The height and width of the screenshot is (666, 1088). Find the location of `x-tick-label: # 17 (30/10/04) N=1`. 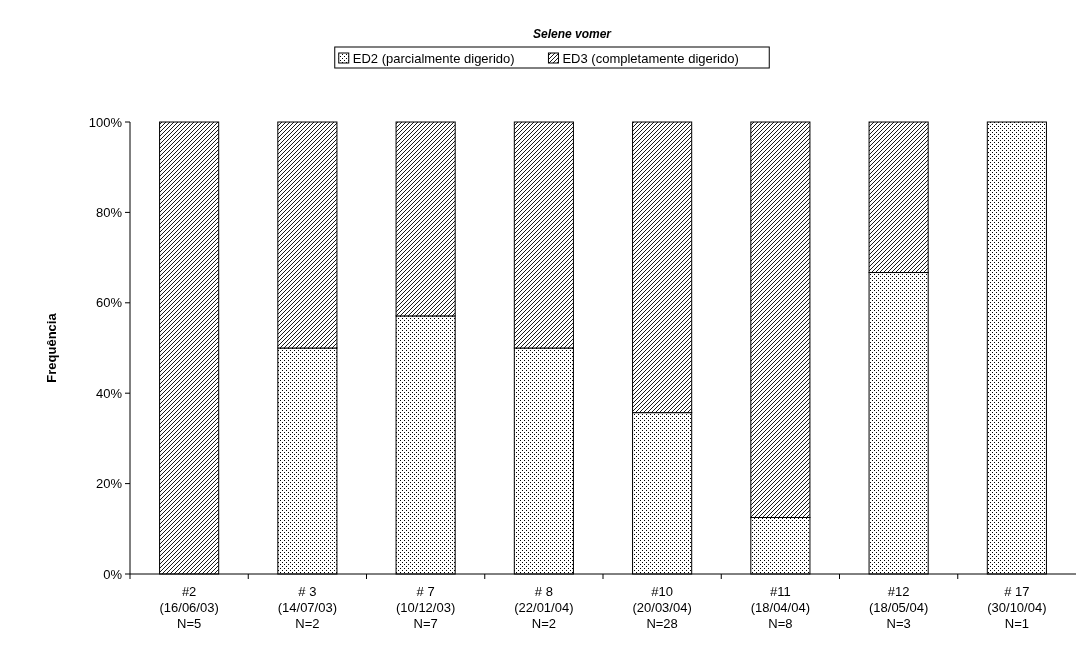

x-tick-label: # 17 (30/10/04) N=1 is located at coordinates (1017, 607).